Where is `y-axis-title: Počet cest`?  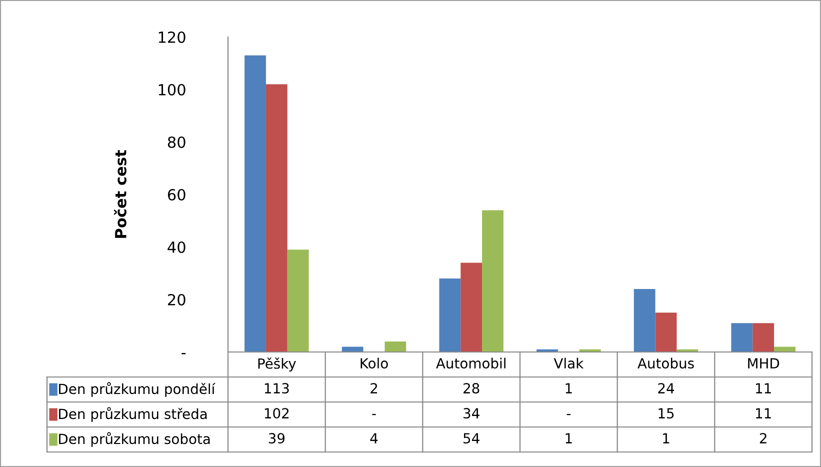
y-axis-title: Počet cest is located at coordinates (120, 194).